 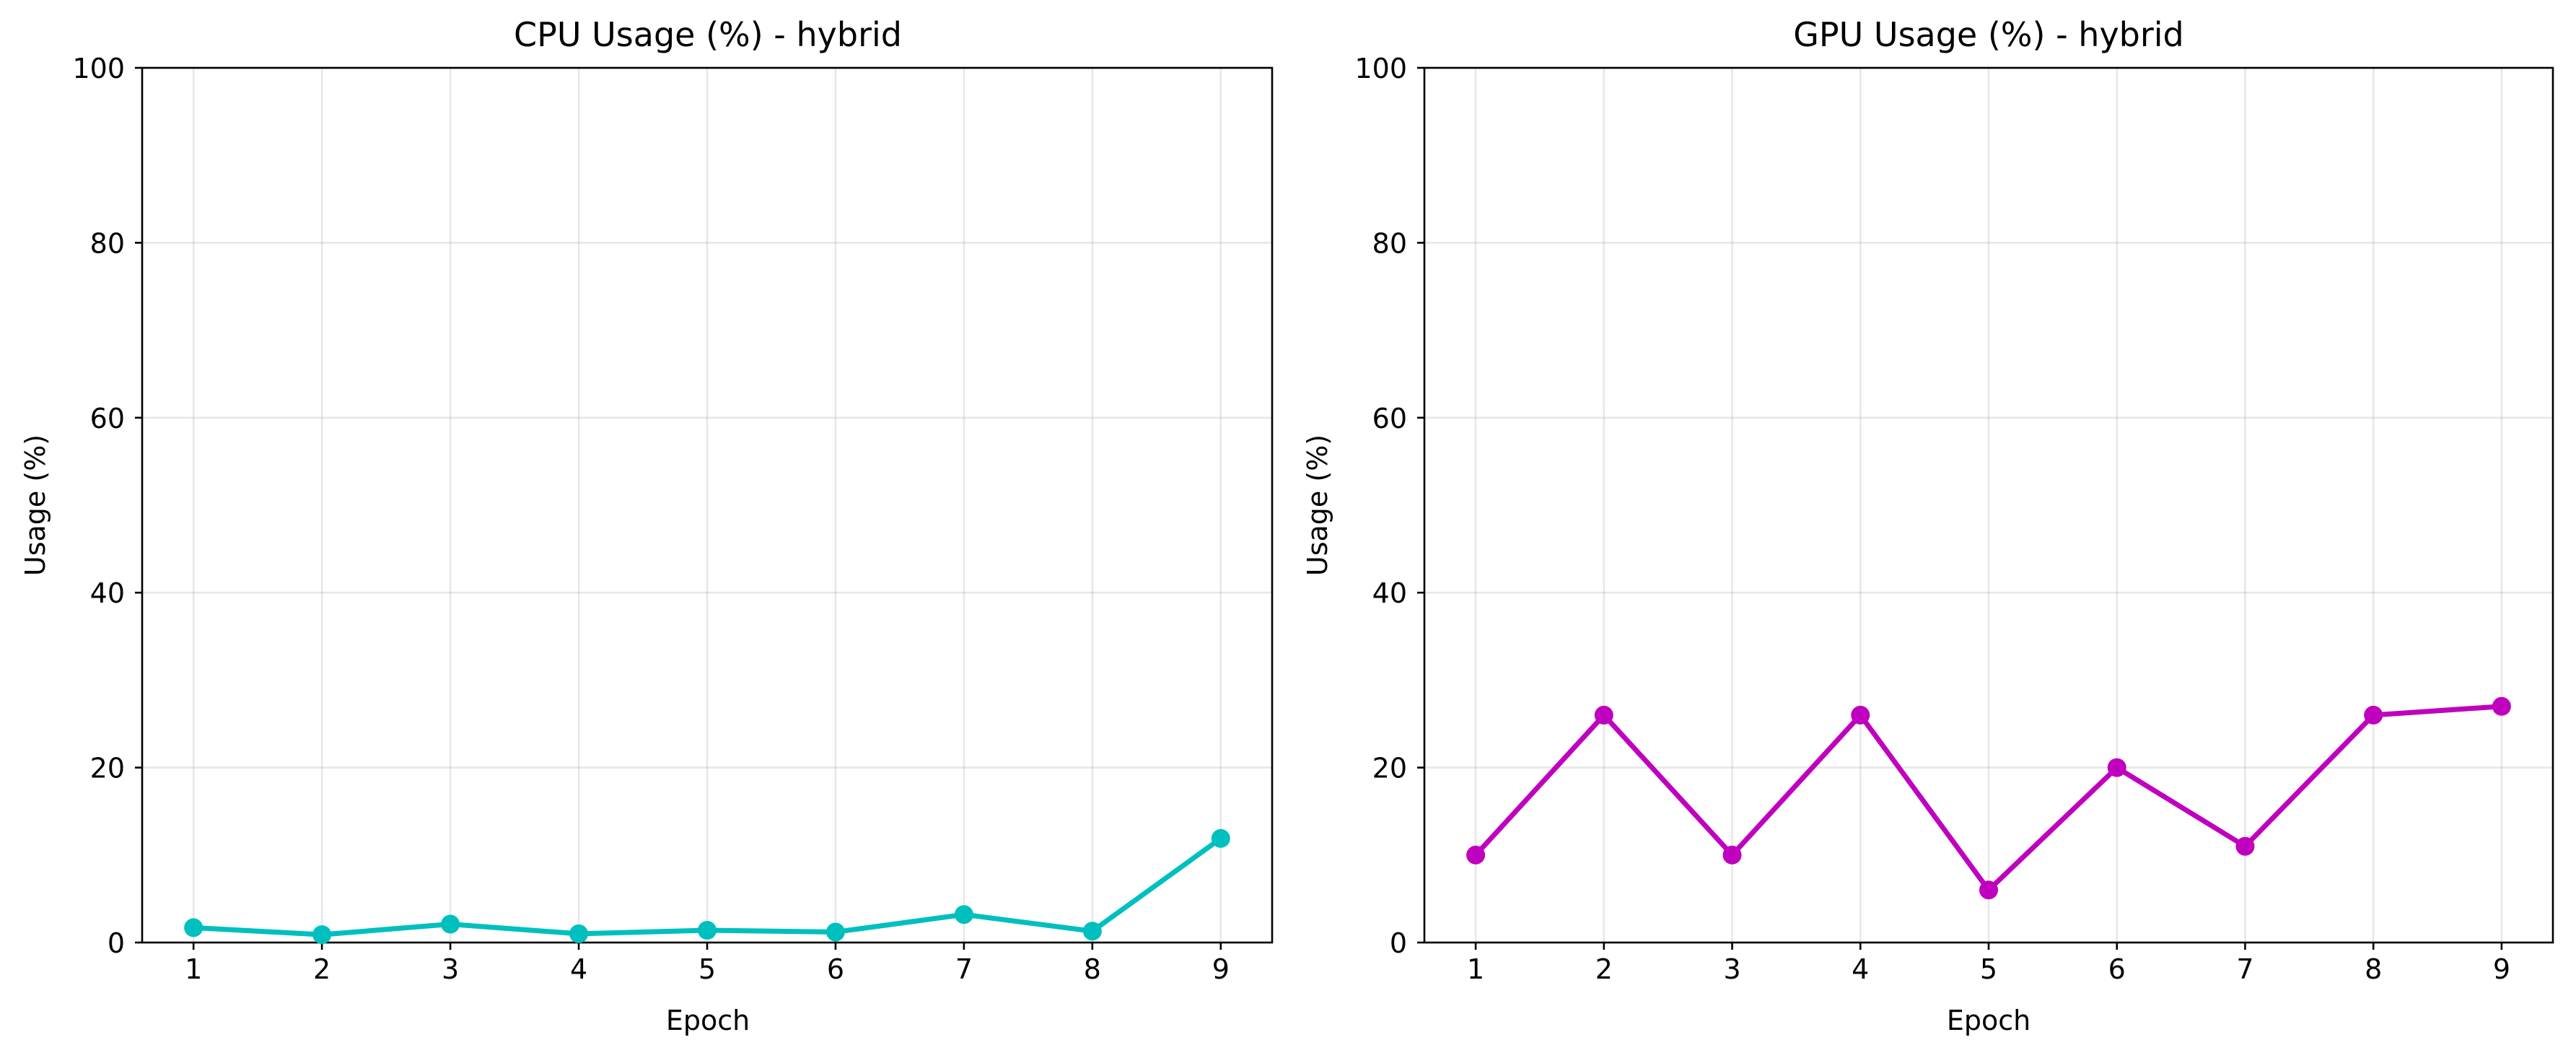 What do you see at coordinates (578, 969) in the screenshot?
I see `cpu-x-tick-label: 4` at bounding box center [578, 969].